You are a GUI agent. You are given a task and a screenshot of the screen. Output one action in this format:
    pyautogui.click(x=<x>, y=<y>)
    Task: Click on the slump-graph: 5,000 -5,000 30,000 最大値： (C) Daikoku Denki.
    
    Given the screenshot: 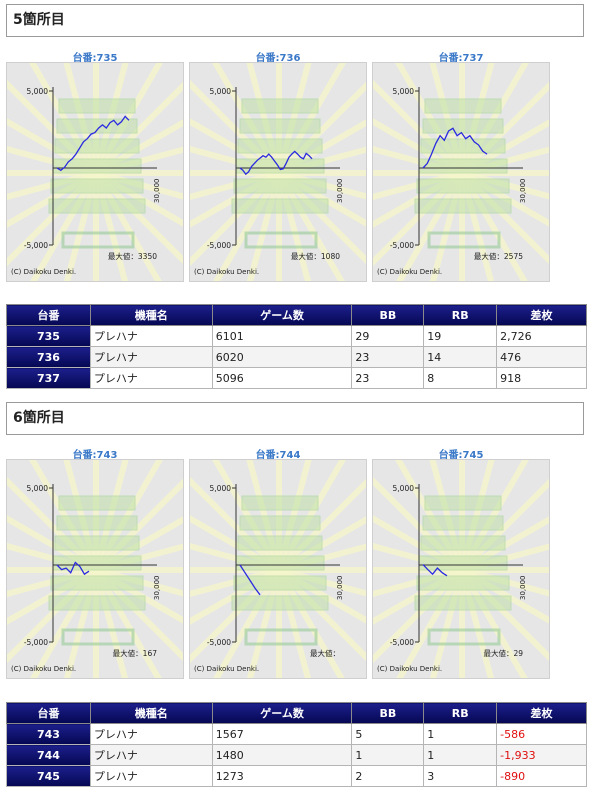 What is the action you would take?
    pyautogui.click(x=278, y=569)
    